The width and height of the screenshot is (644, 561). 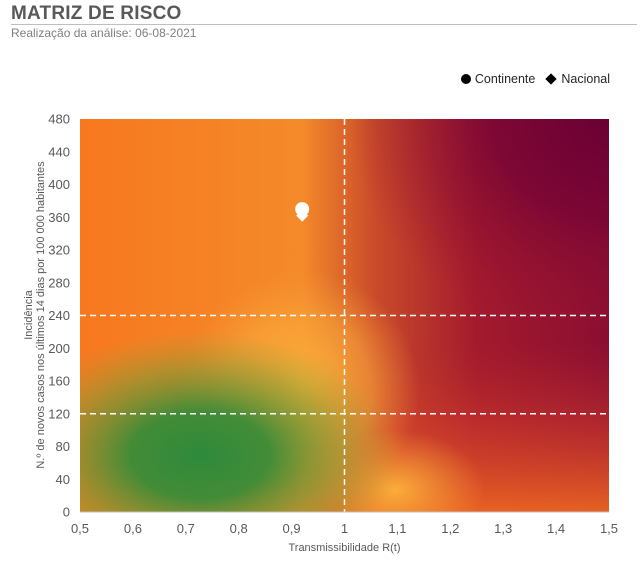 I want to click on x-tick-label: 0,6, so click(x=133, y=528).